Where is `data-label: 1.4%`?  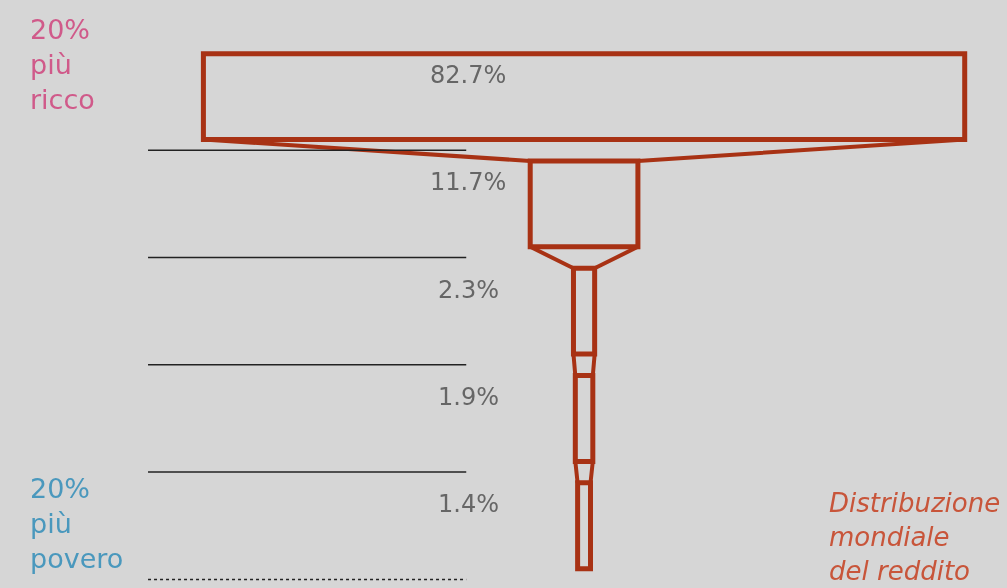 data-label: 1.4% is located at coordinates (468, 504).